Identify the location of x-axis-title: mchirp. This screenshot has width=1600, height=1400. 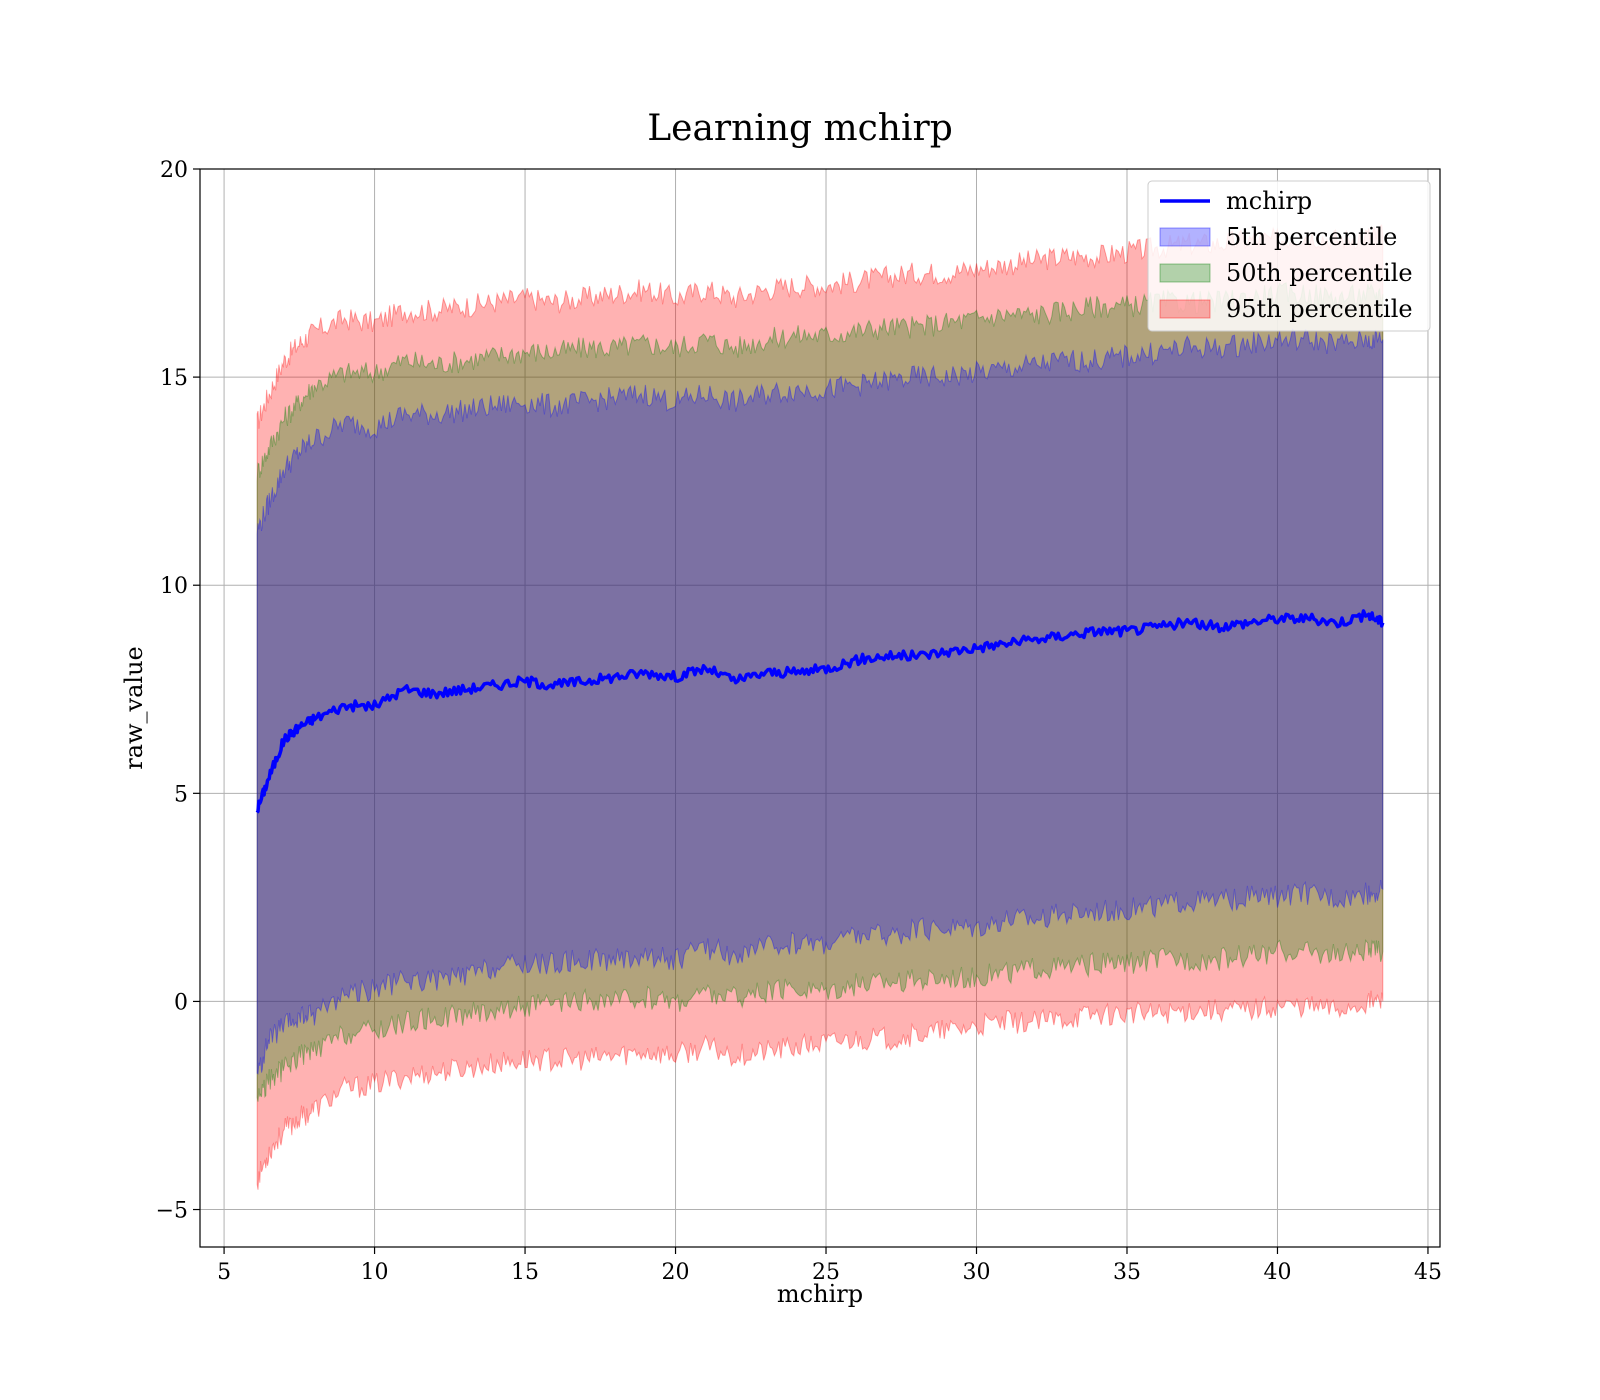
(820, 1294).